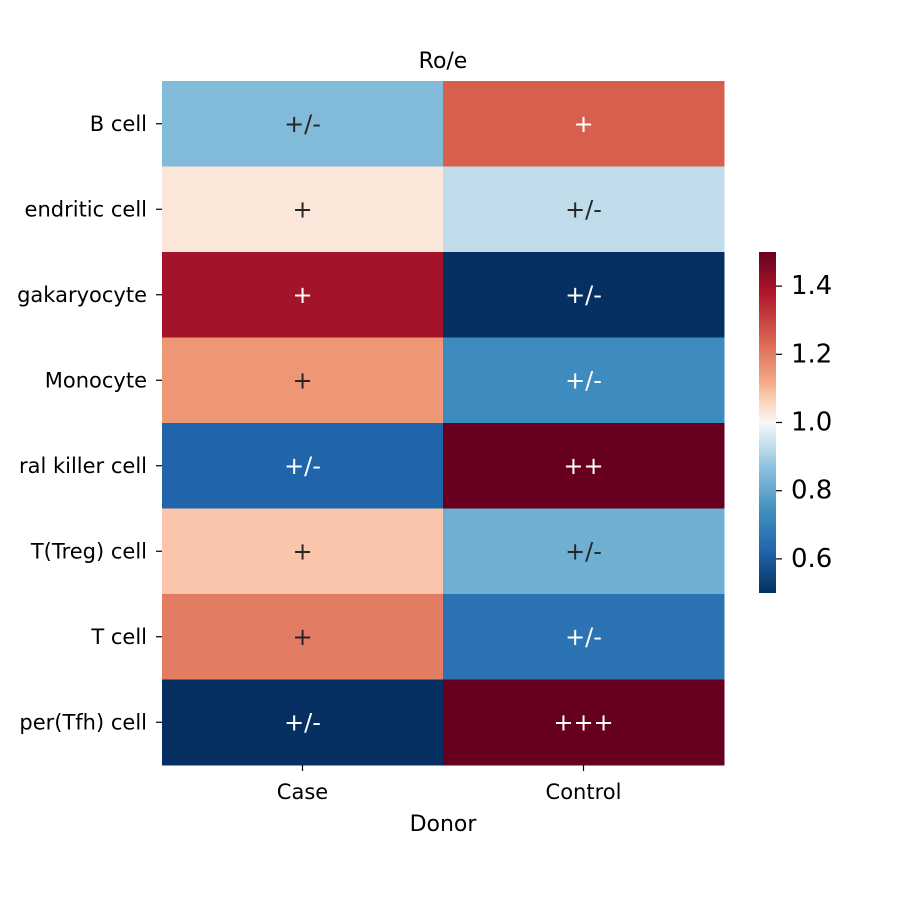  Describe the element at coordinates (811, 354) in the screenshot. I see `colorbar-tick-label: 1.2` at that location.